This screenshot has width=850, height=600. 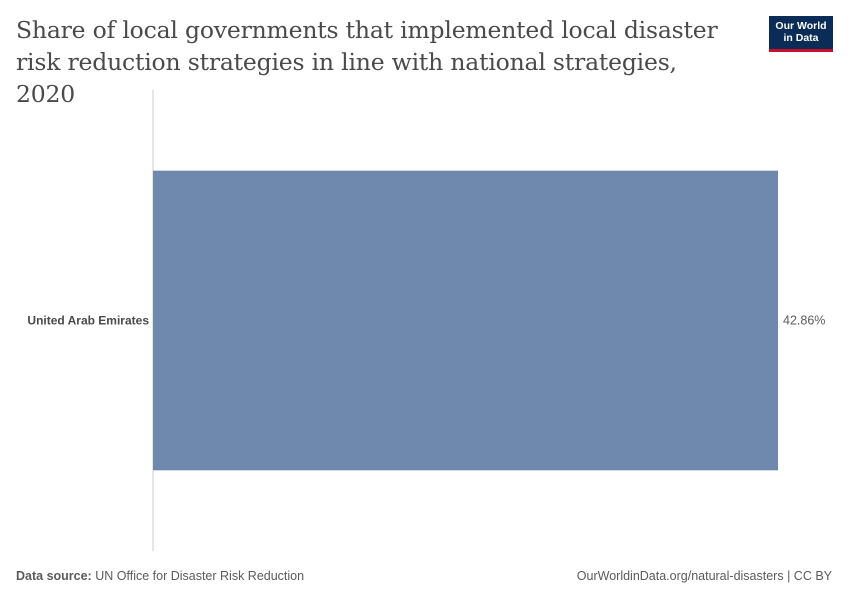 I want to click on data-source-label: Data source:, so click(x=54, y=576).